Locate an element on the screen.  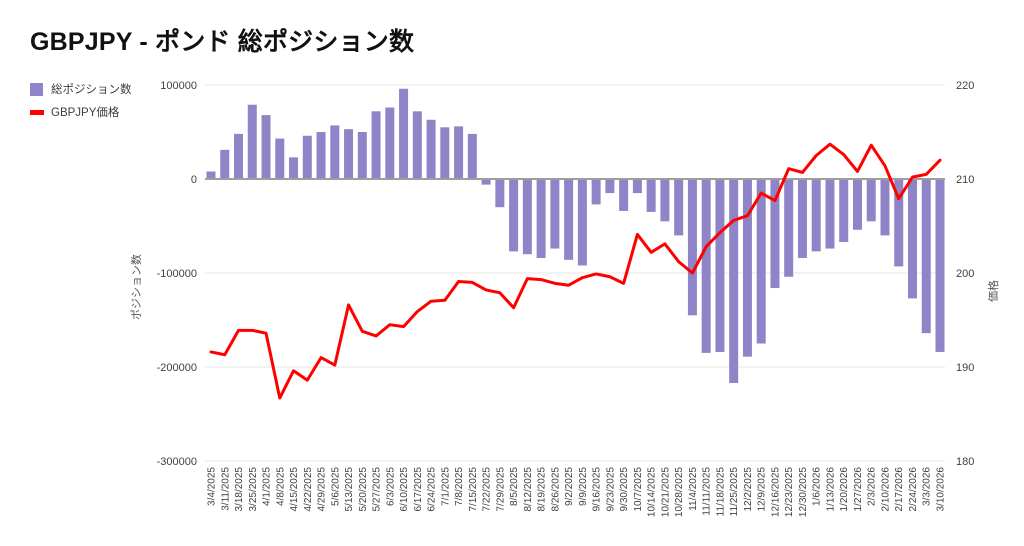
date-label: 6/17/2025 is located at coordinates (418, 489).